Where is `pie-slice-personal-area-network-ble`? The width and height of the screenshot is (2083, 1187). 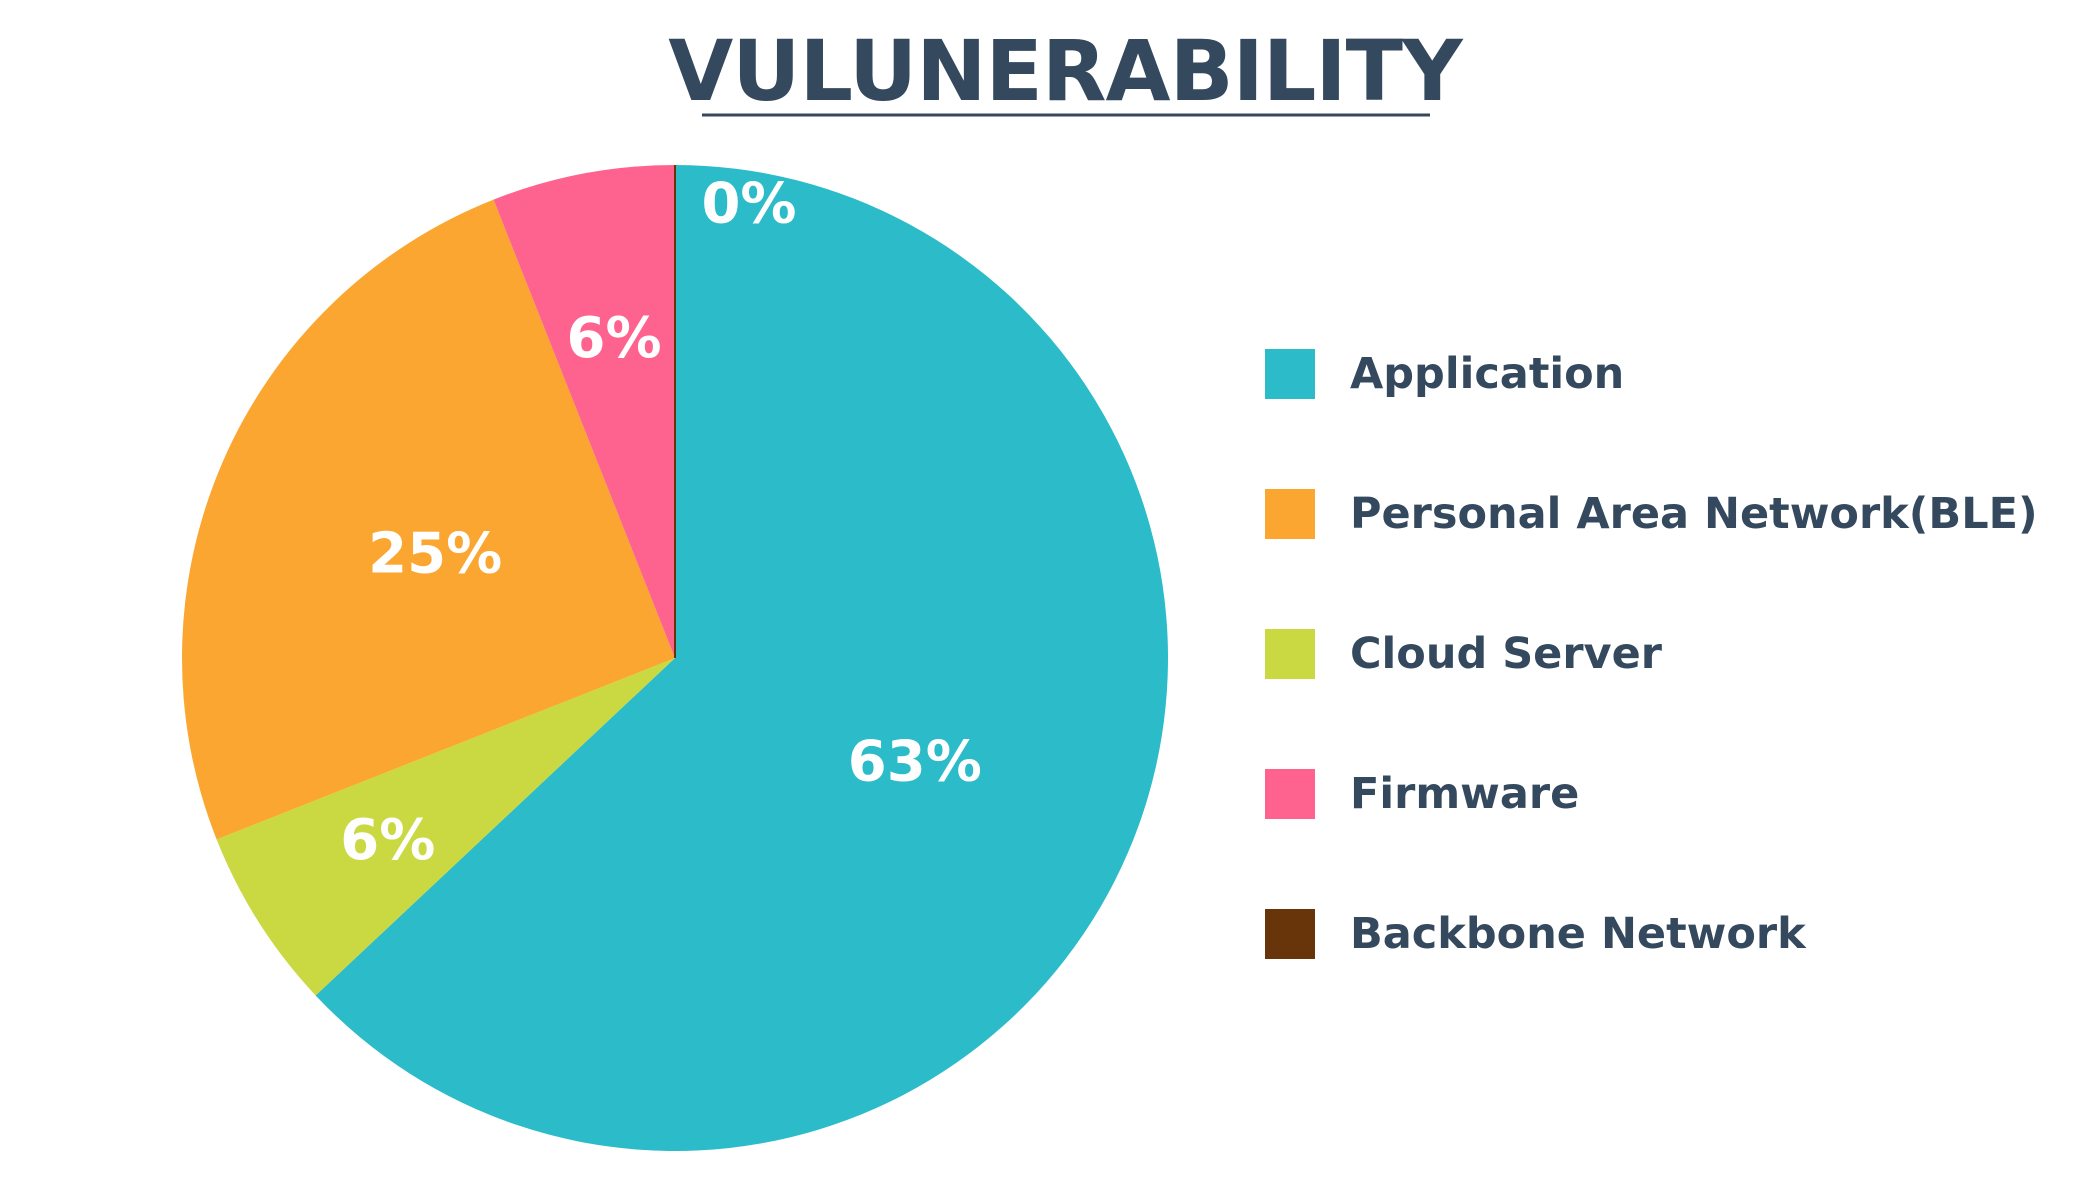 pie-slice-personal-area-network-ble is located at coordinates (428, 519).